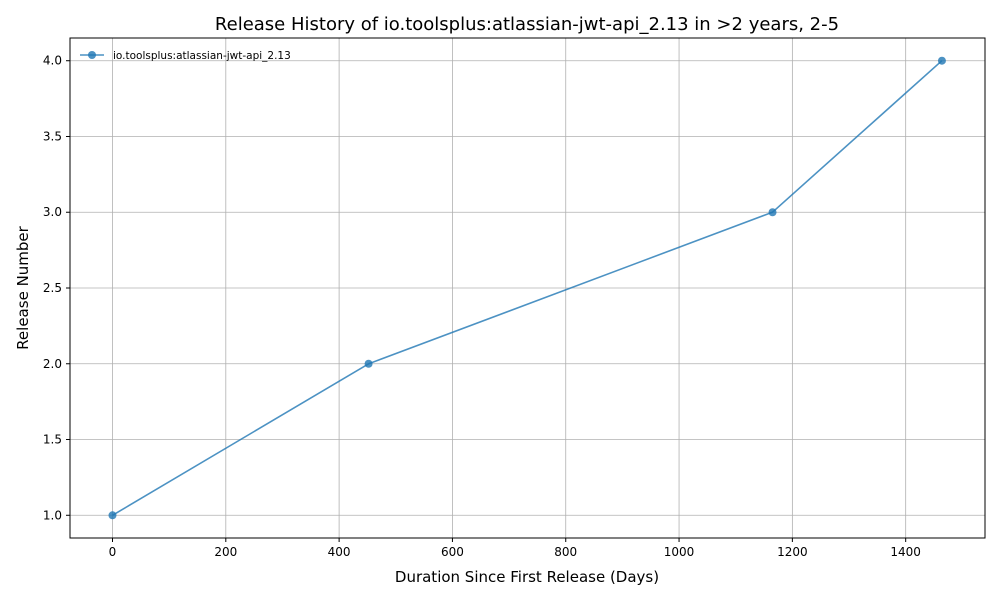 The image size is (1000, 600). Describe the element at coordinates (527, 577) in the screenshot. I see `x-axis-label: Duration Since First Release (Days)` at that location.